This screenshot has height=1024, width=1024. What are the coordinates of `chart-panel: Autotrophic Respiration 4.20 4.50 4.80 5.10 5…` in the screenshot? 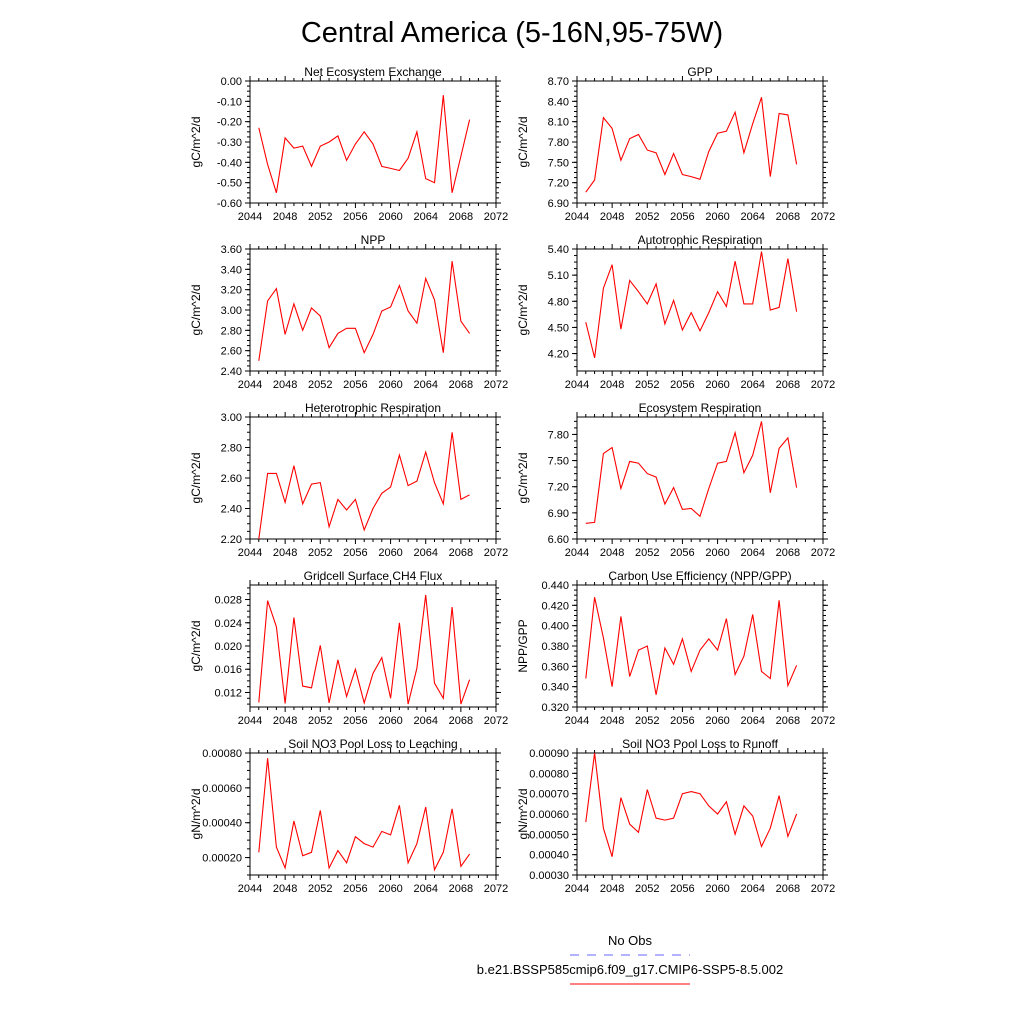 It's located at (675, 312).